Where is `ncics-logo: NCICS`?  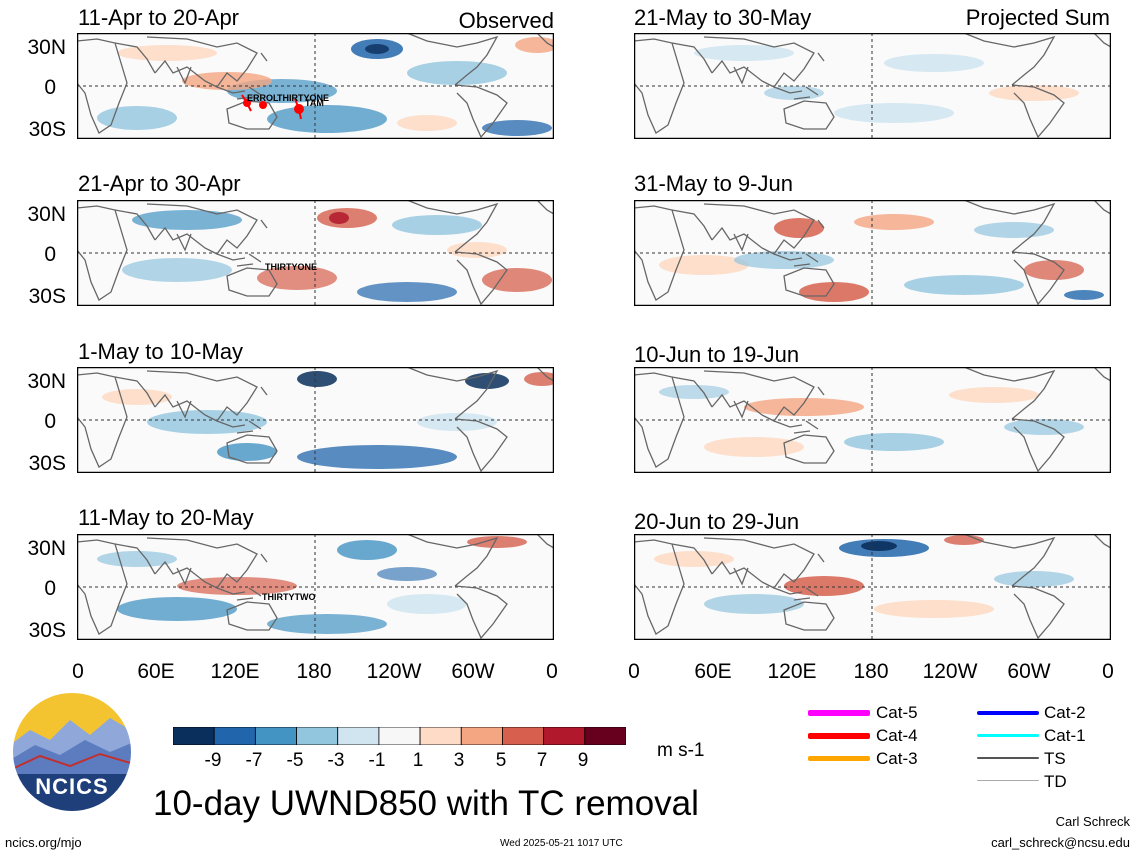
ncics-logo: NCICS is located at coordinates (72, 752).